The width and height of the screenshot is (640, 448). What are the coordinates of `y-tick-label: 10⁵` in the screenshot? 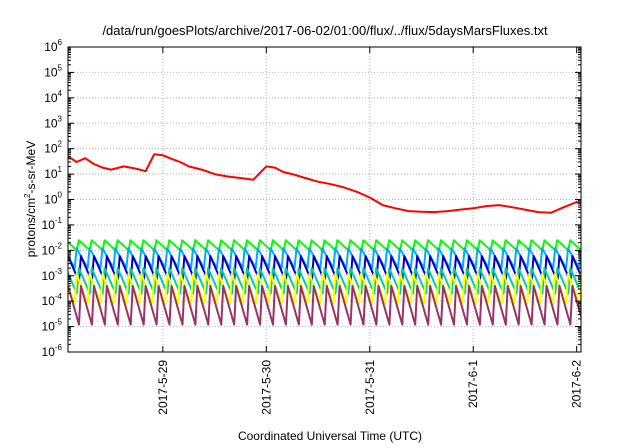 It's located at (53, 71).